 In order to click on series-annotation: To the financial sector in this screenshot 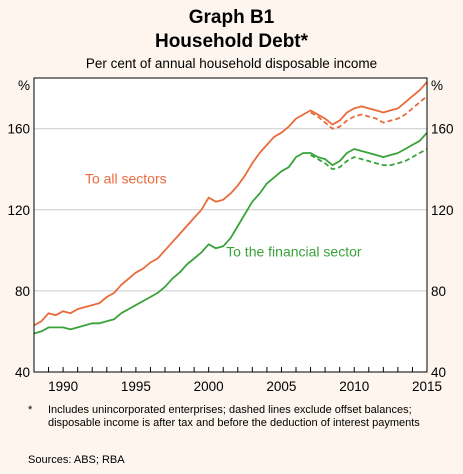, I will do `click(294, 251)`.